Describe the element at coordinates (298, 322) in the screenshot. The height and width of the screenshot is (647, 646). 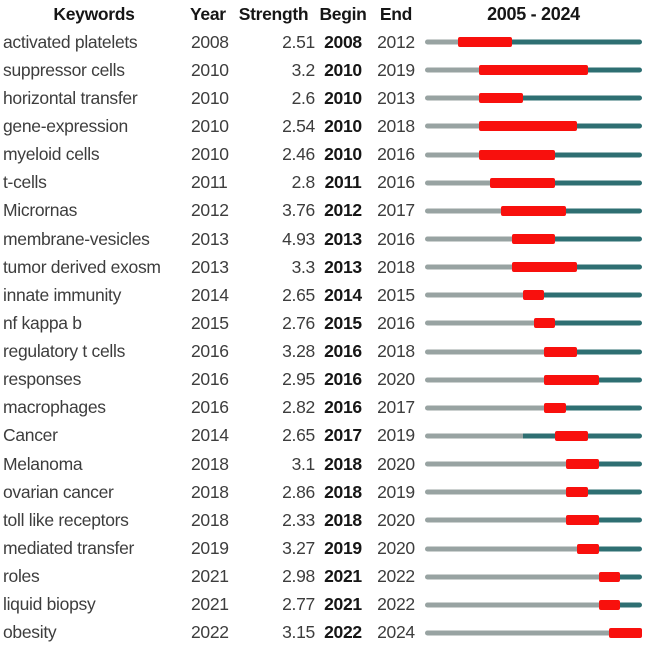
I see `strength-value: 2.76` at that location.